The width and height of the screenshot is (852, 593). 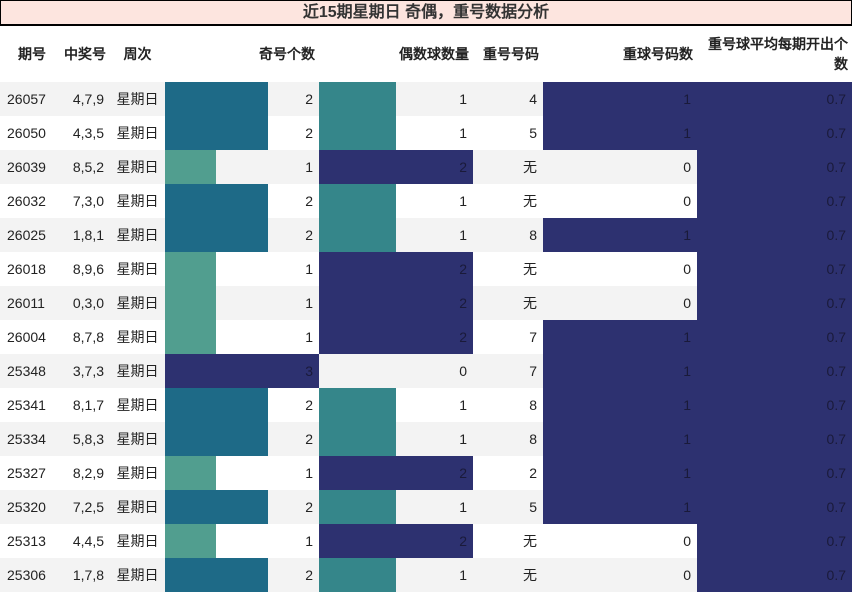 What do you see at coordinates (426, 269) in the screenshot?
I see `table-row: 26018 8,9,6 星期日 1 2 无 0 0.7` at bounding box center [426, 269].